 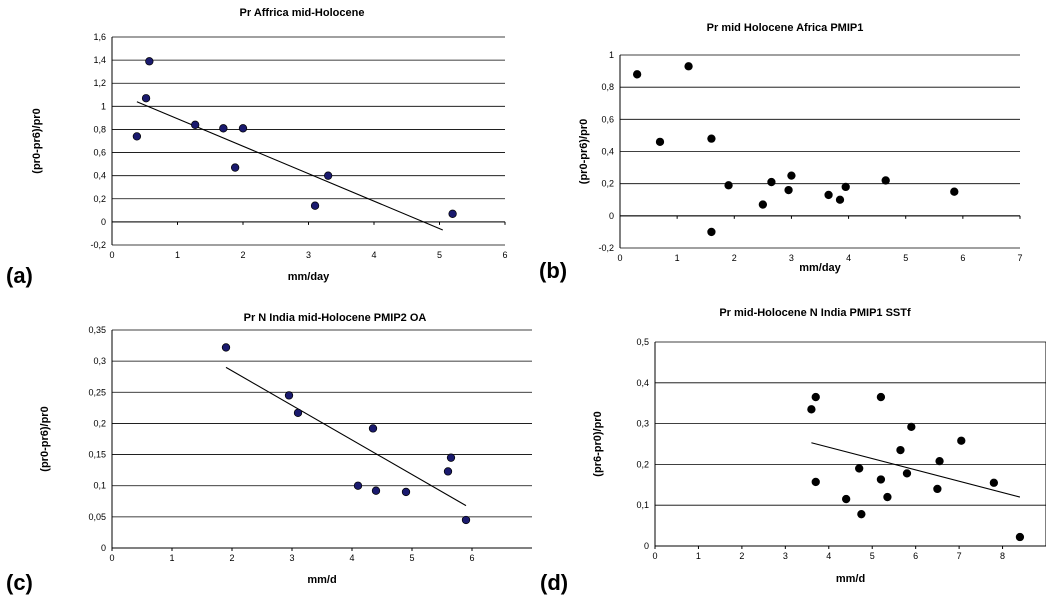 What do you see at coordinates (97, 330) in the screenshot?
I see `y-tick-label: 0,35` at bounding box center [97, 330].